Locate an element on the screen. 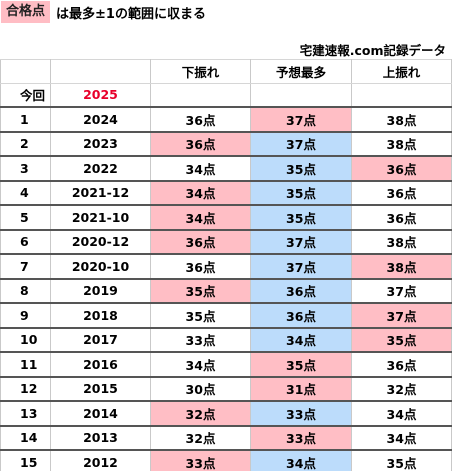 The image size is (452, 471). row-index: 15 is located at coordinates (25, 460).